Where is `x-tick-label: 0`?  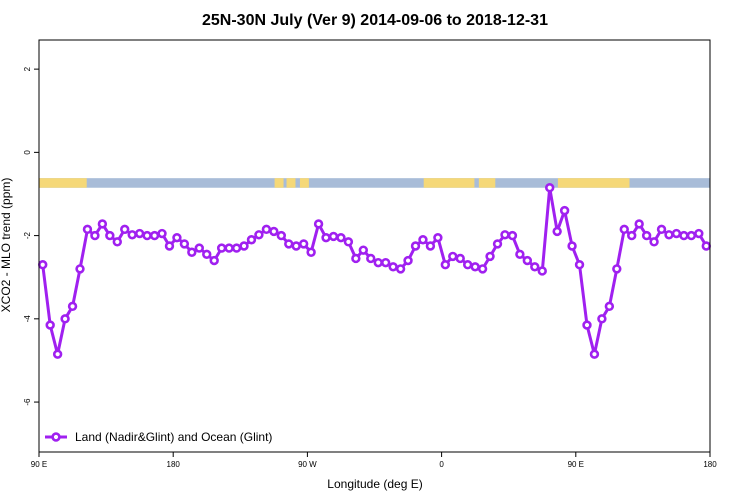 x-tick-label: 0 is located at coordinates (441, 464).